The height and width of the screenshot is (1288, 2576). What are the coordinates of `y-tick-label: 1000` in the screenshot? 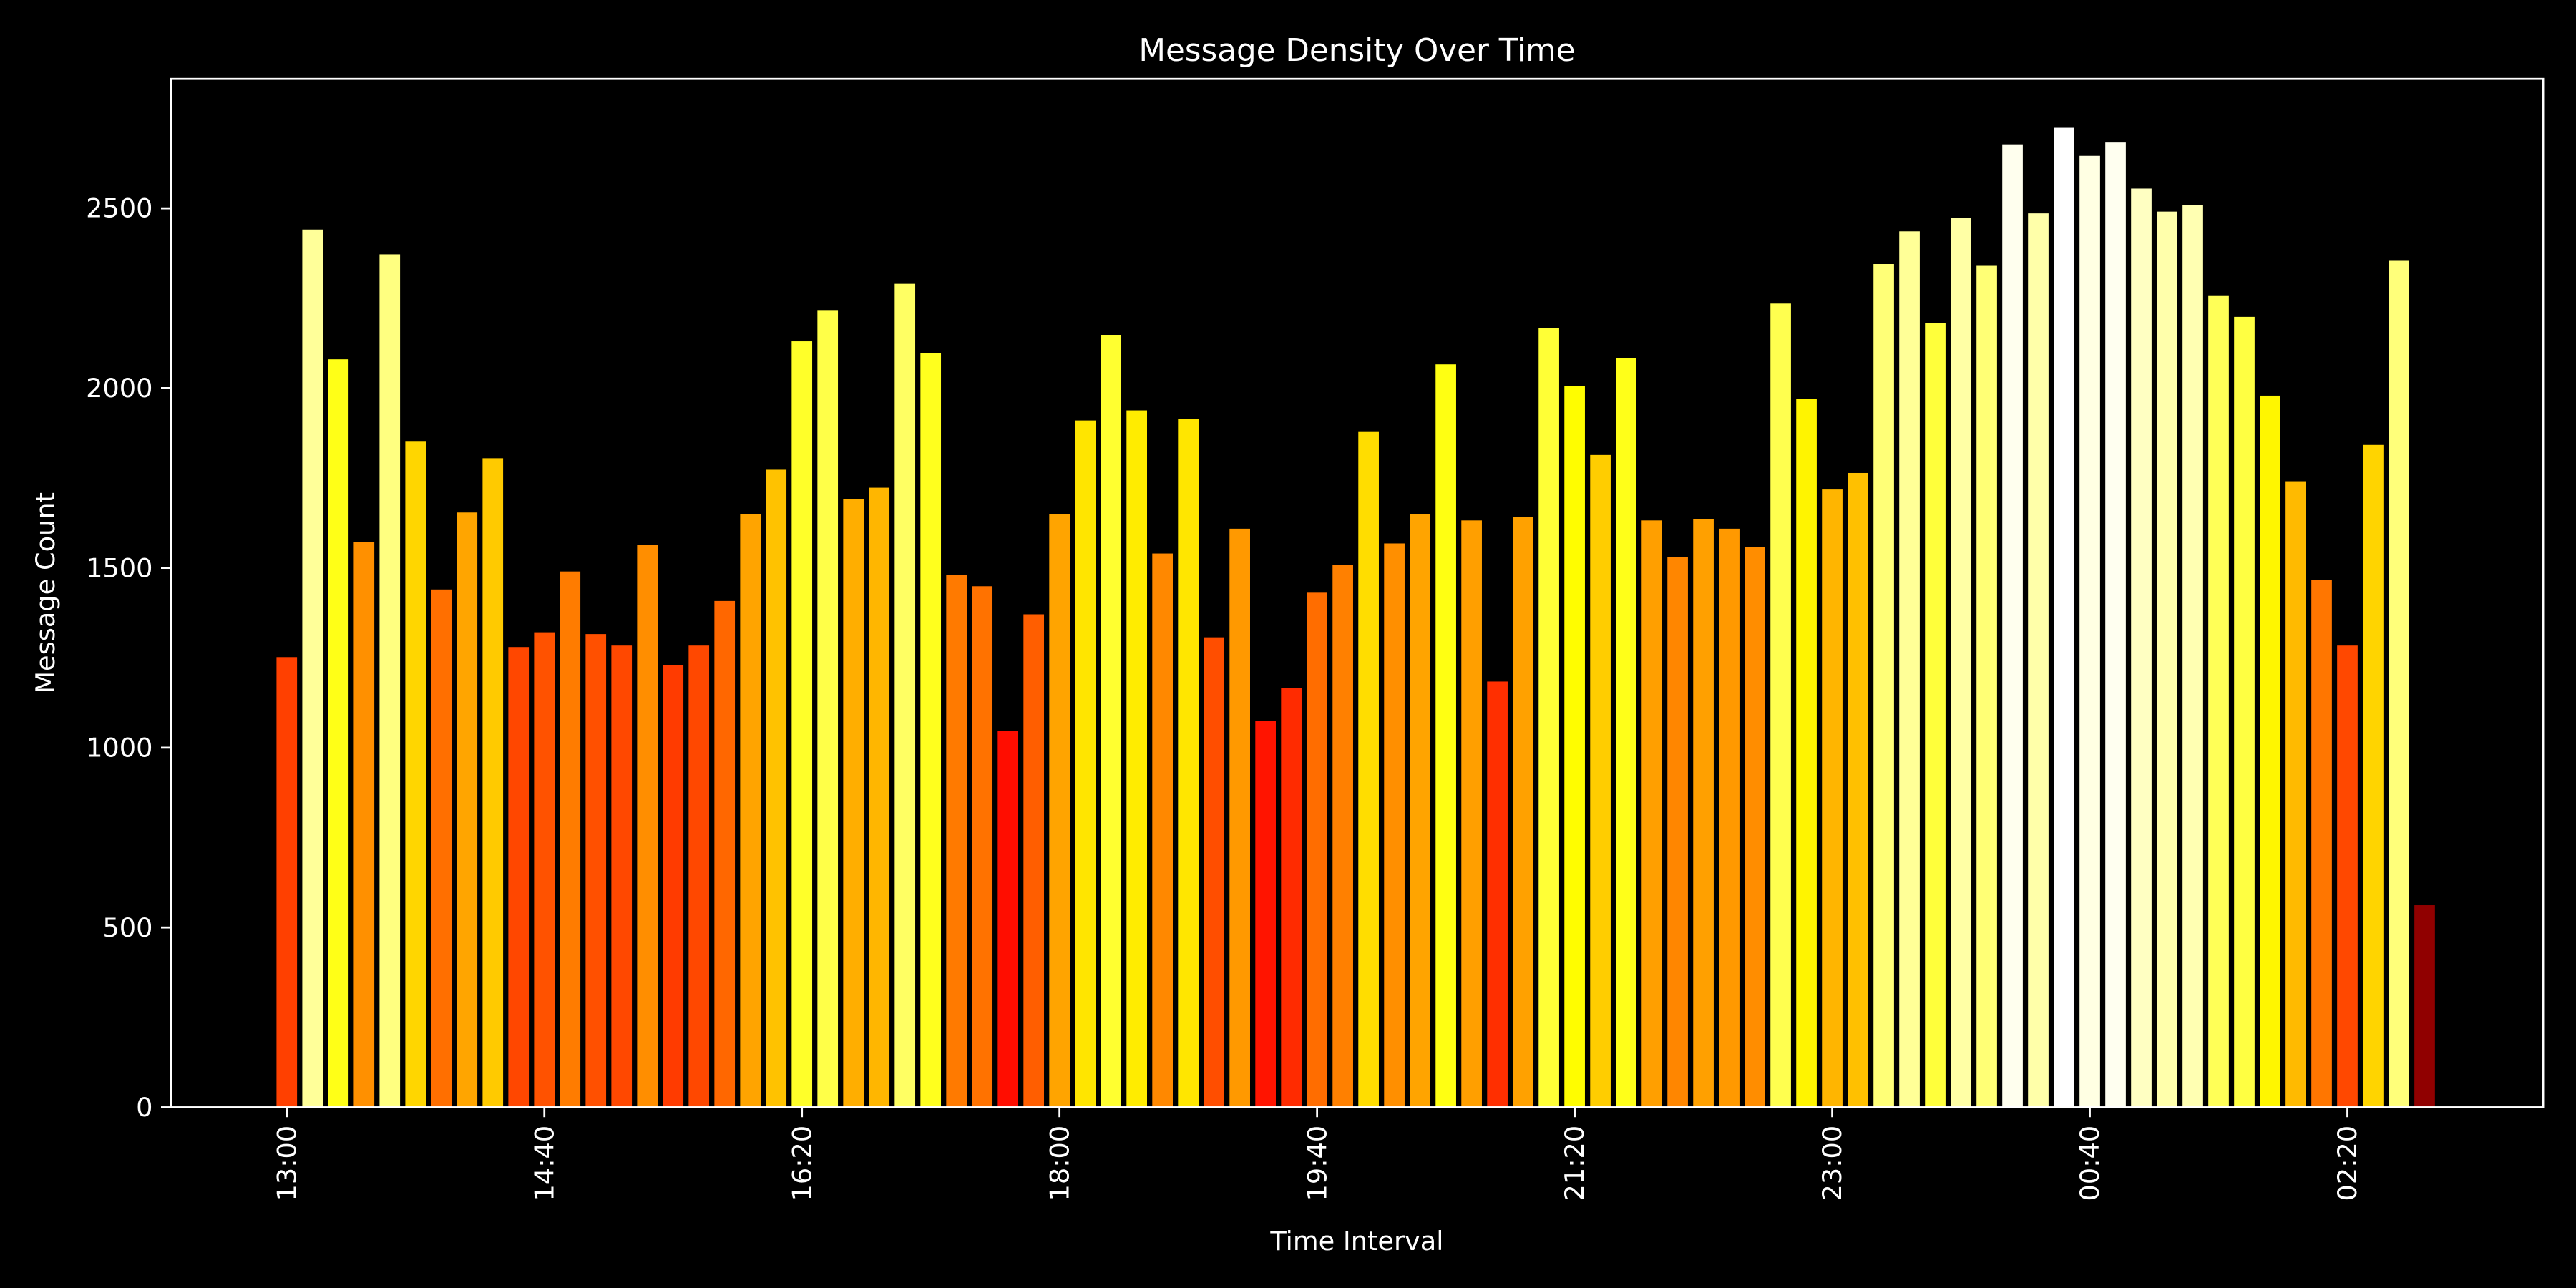 It's located at (119, 748).